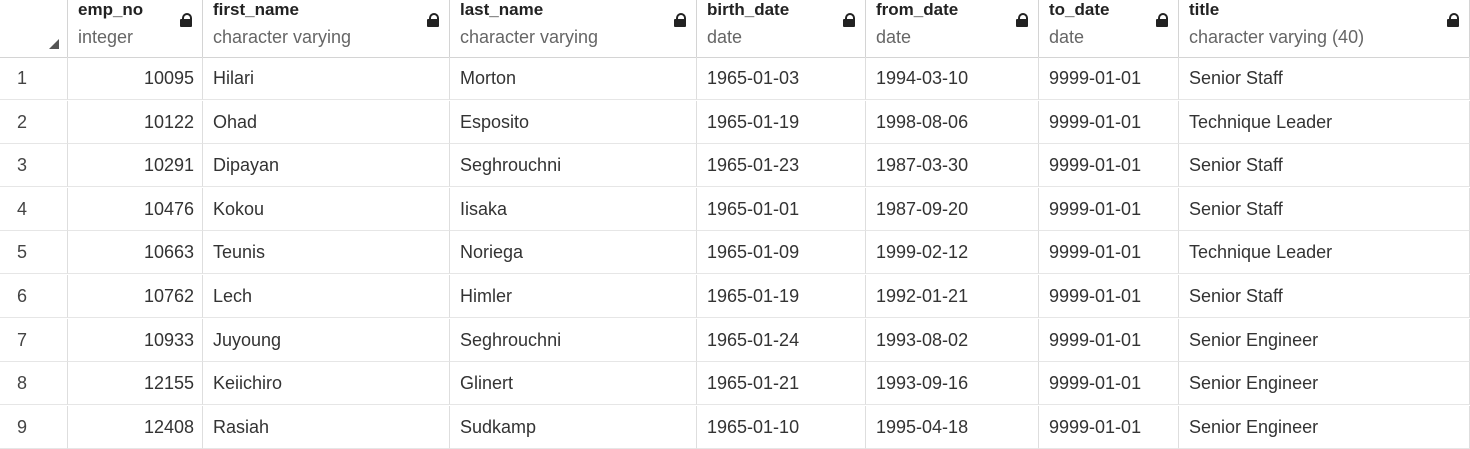  I want to click on row-number-cell: 2, so click(34, 122).